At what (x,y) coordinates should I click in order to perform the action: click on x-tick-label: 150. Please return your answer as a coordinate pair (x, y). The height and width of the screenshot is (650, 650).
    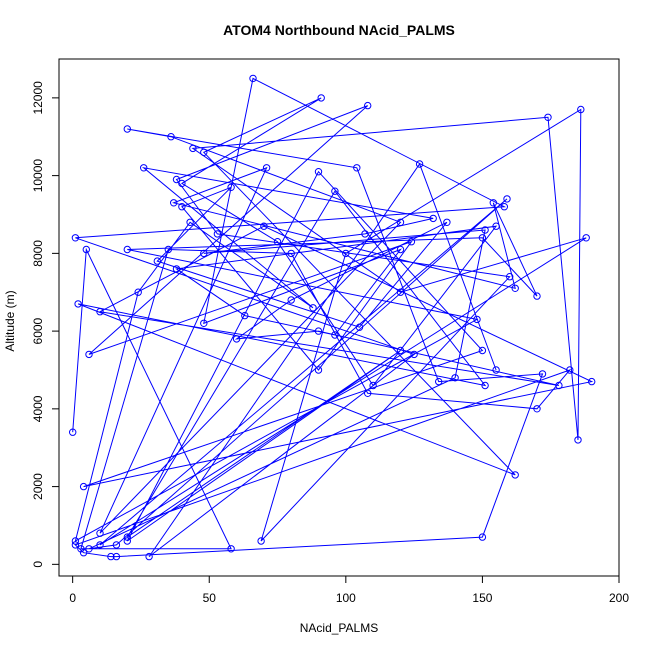
    Looking at the image, I should click on (482, 598).